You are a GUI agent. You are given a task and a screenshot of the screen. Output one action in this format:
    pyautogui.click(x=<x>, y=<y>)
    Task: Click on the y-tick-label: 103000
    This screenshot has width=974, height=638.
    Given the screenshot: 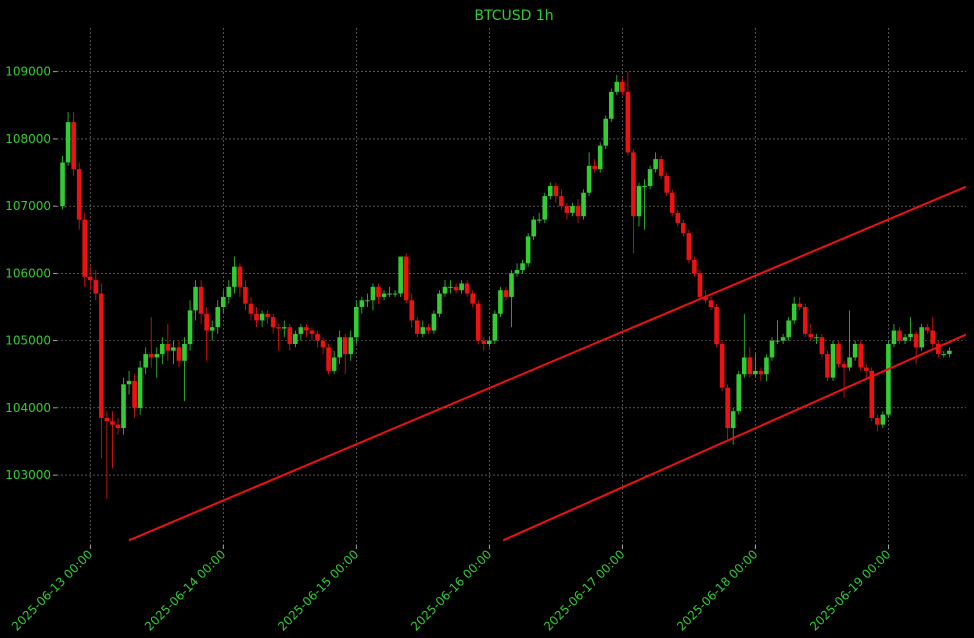 What is the action you would take?
    pyautogui.click(x=28, y=475)
    